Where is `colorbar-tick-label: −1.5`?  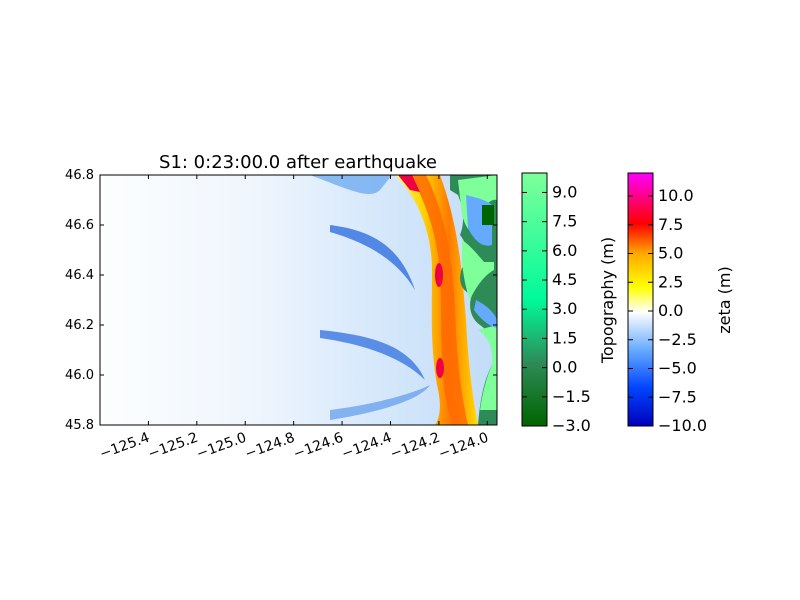
colorbar-tick-label: −1.5 is located at coordinates (571, 396).